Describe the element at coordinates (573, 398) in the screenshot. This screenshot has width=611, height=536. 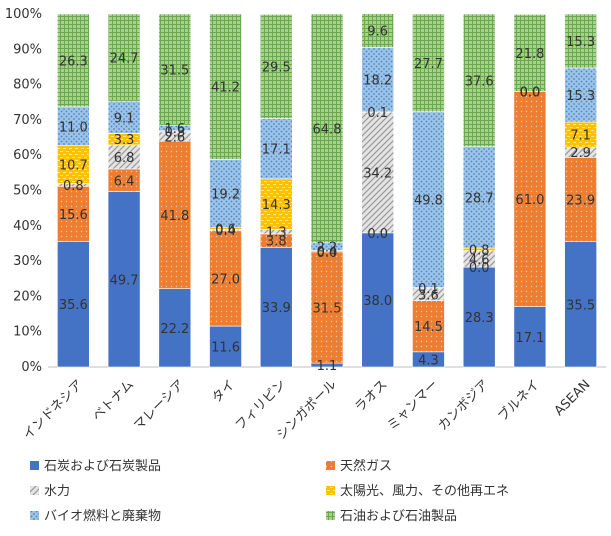
I see `category-label: ASEAN` at that location.